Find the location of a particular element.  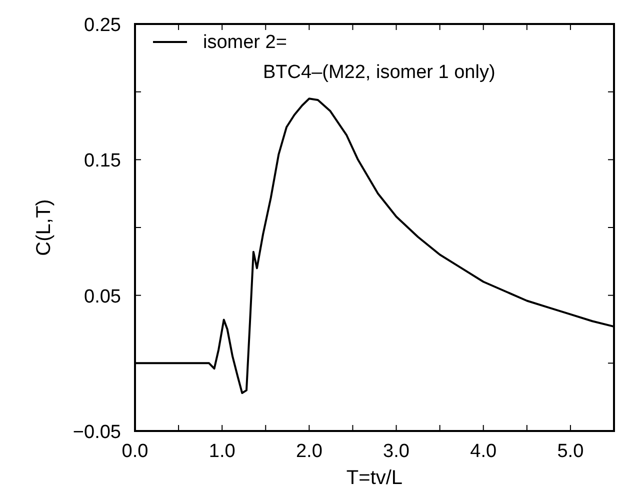

legend-label: isomer 2= BTC4–(M22, isomer 1 only) is located at coordinates (349, 57).